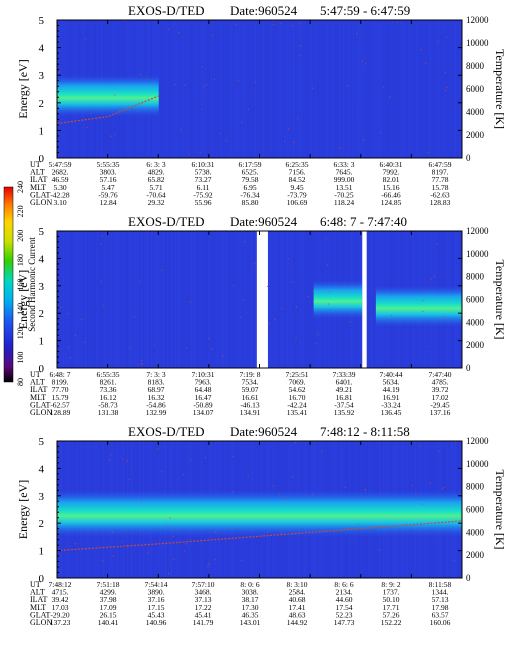 The width and height of the screenshot is (505, 654). Describe the element at coordinates (297, 374) in the screenshot. I see `table-cell: 7:25:51` at that location.